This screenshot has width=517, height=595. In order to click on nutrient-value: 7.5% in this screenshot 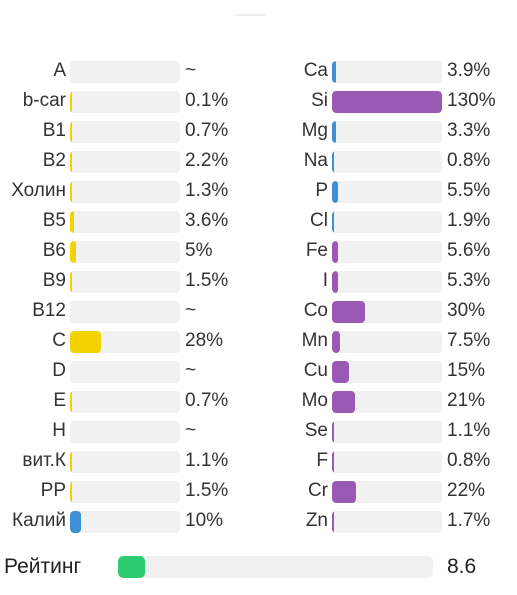, I will do `click(469, 340)`.